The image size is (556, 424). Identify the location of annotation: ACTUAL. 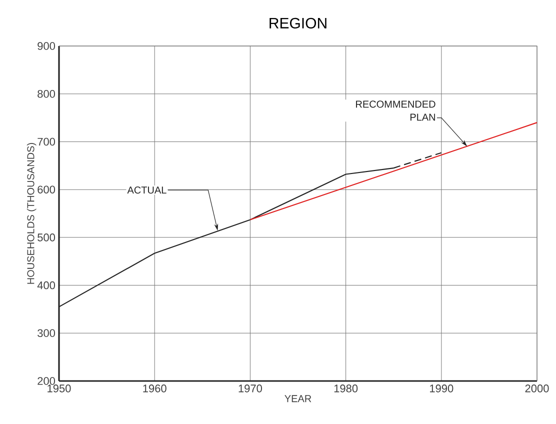
(146, 190).